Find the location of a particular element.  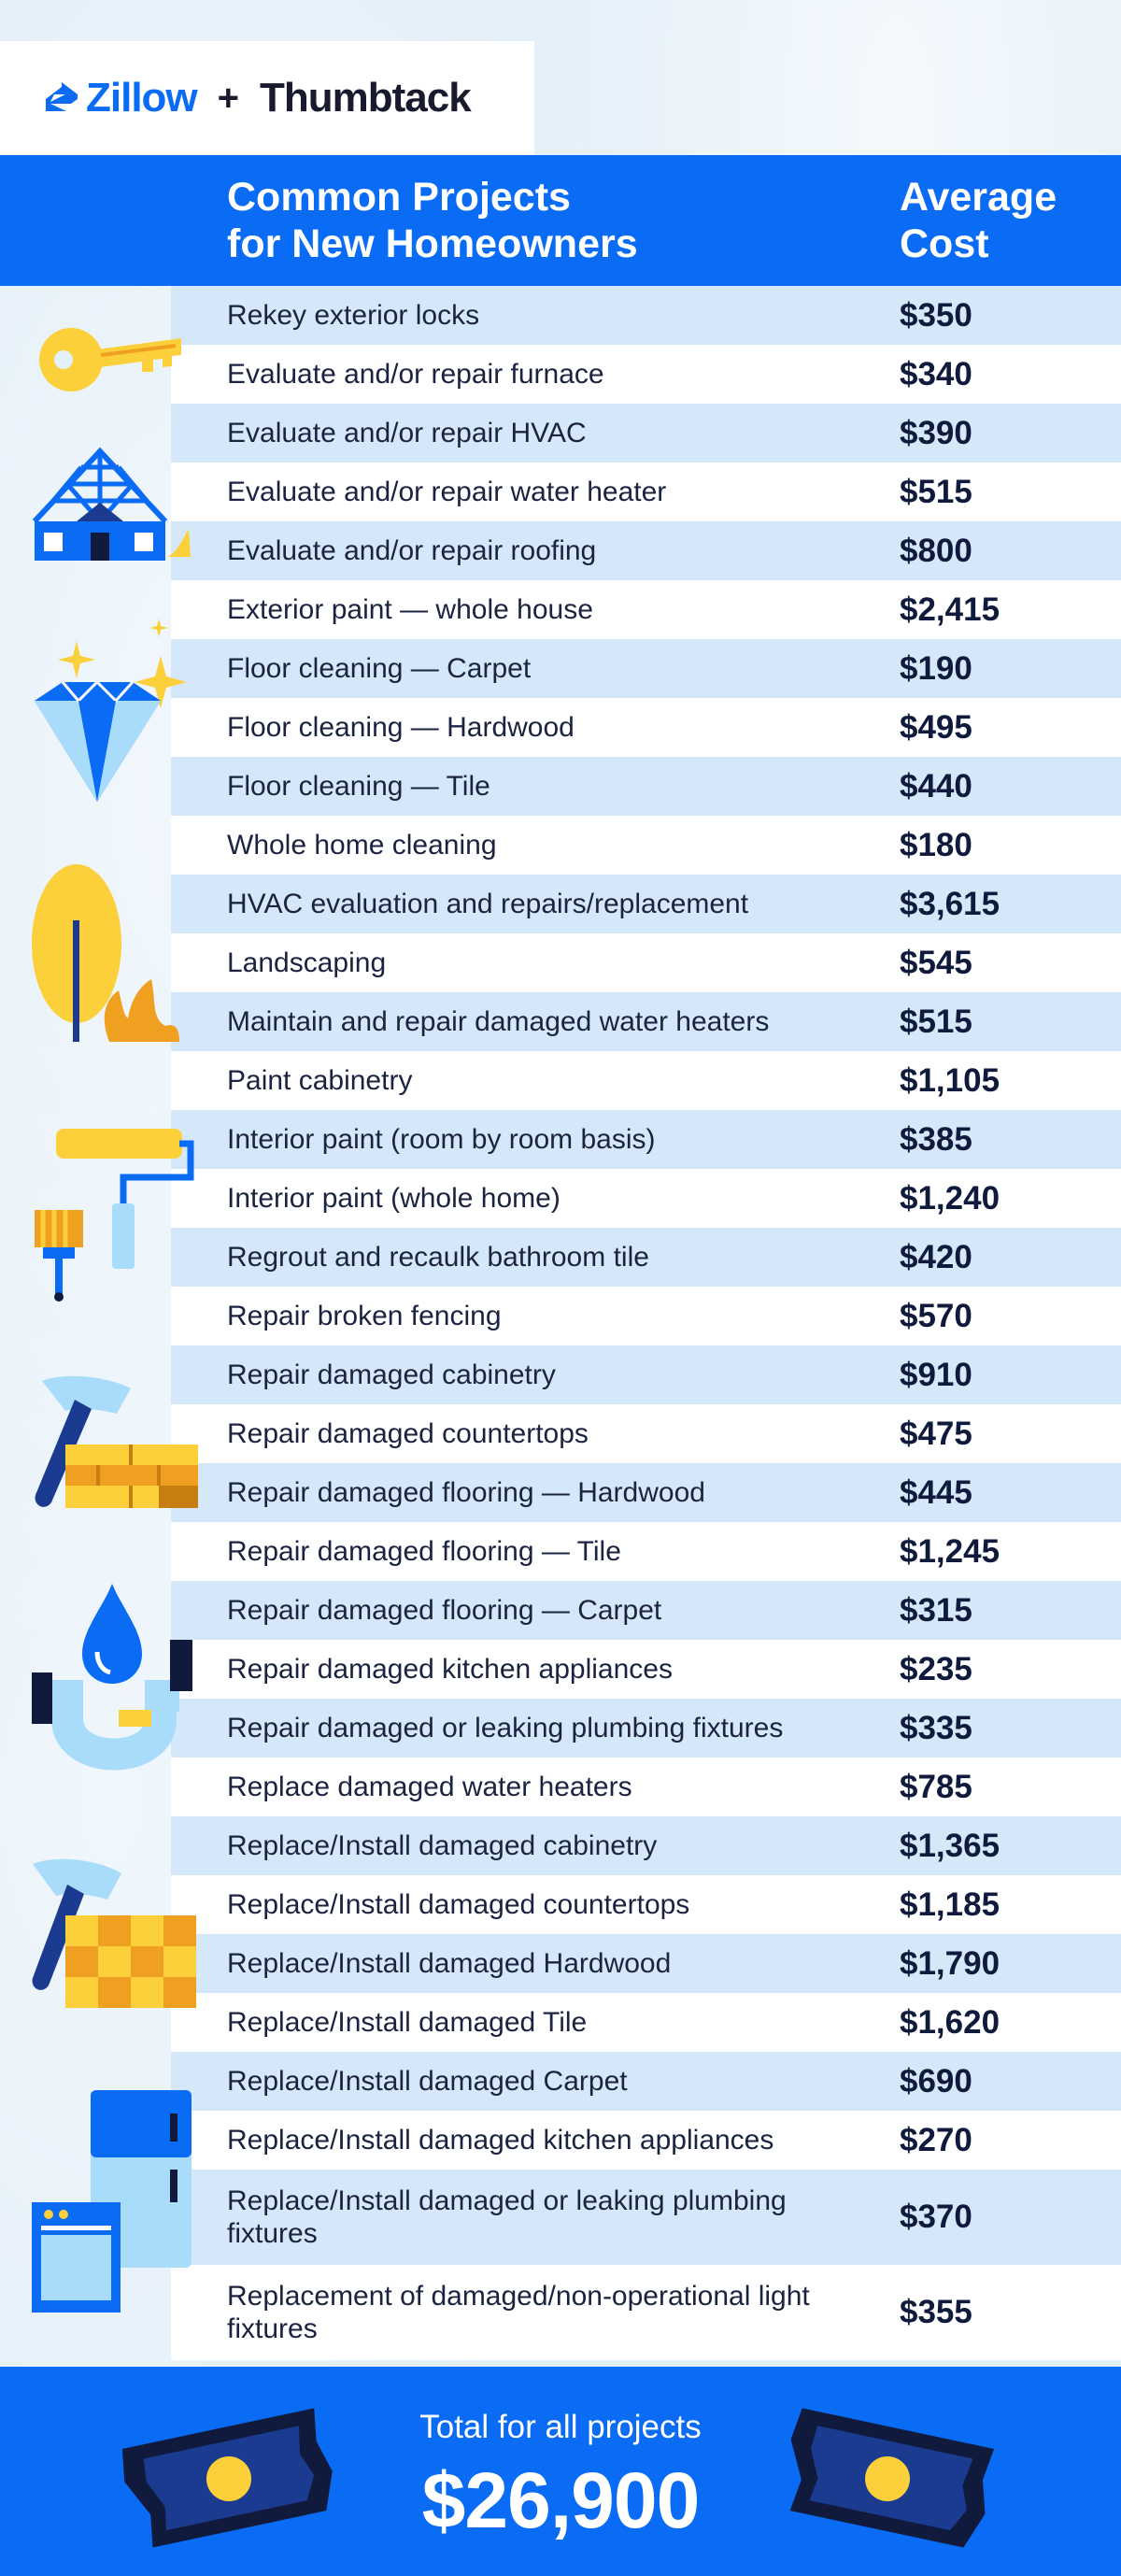

project-cost: $475 is located at coordinates (936, 1434).